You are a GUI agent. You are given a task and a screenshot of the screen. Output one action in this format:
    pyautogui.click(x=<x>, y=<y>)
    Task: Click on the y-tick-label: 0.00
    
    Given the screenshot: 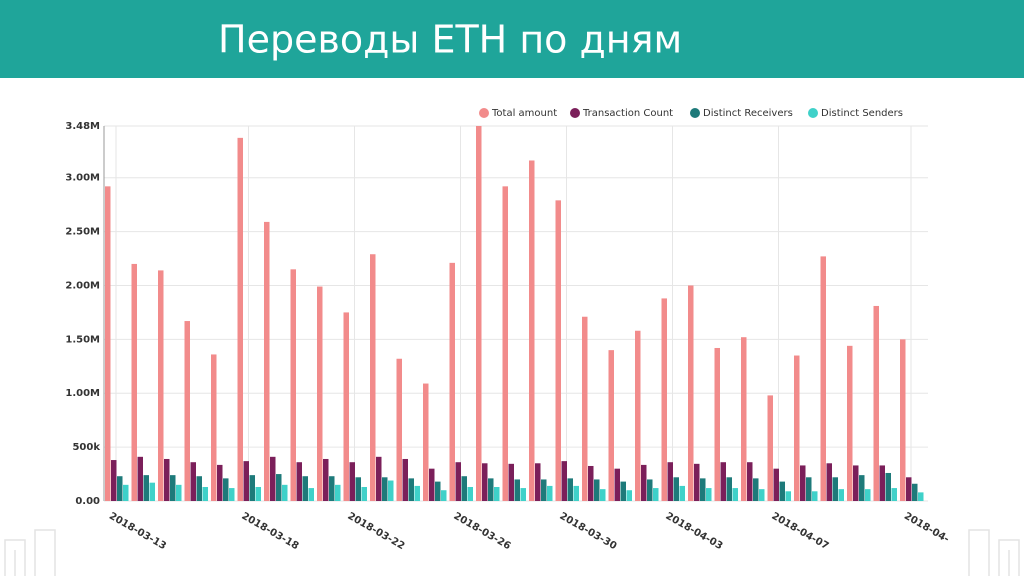 What is the action you would take?
    pyautogui.click(x=87, y=501)
    